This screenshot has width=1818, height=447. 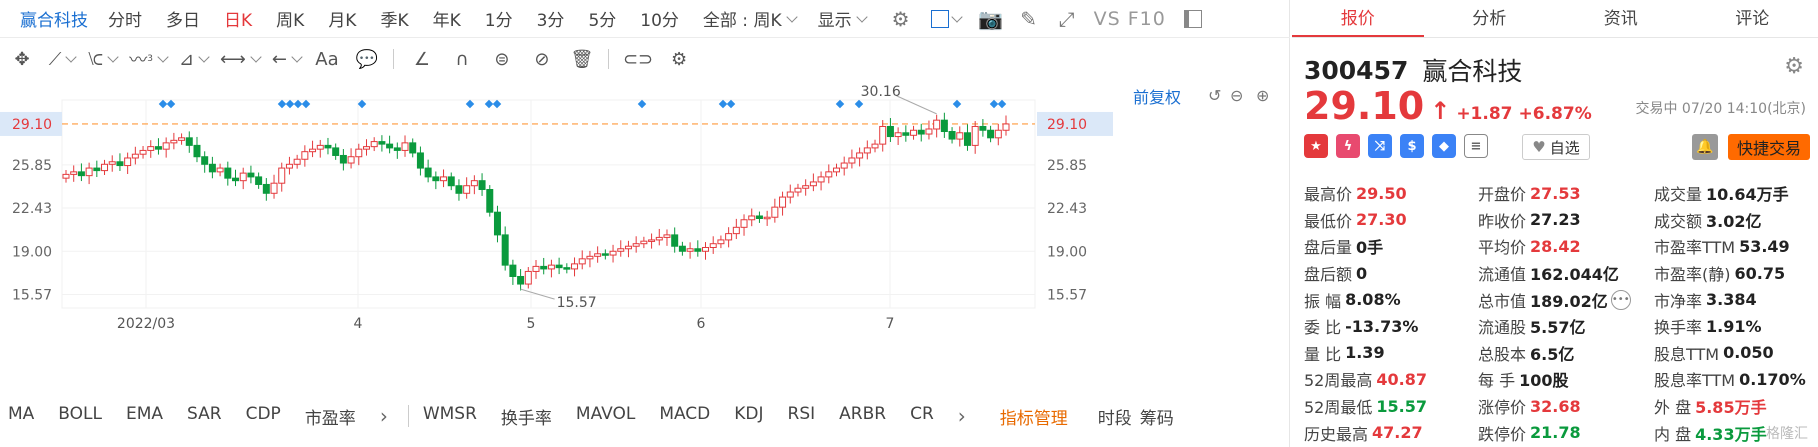 What do you see at coordinates (1489, 19) in the screenshot?
I see `quote-tab: 分析` at bounding box center [1489, 19].